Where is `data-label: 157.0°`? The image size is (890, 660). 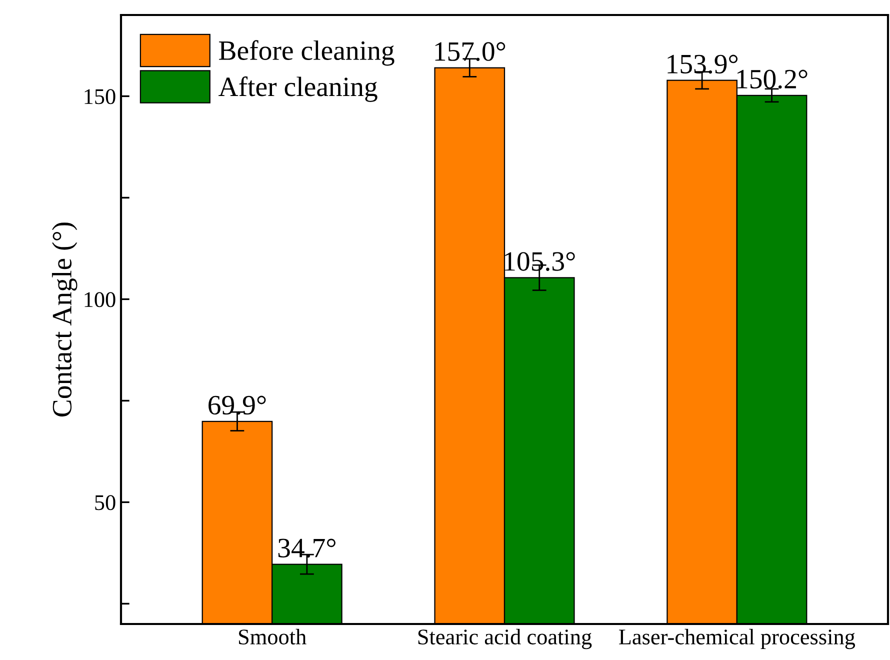 data-label: 157.0° is located at coordinates (470, 52).